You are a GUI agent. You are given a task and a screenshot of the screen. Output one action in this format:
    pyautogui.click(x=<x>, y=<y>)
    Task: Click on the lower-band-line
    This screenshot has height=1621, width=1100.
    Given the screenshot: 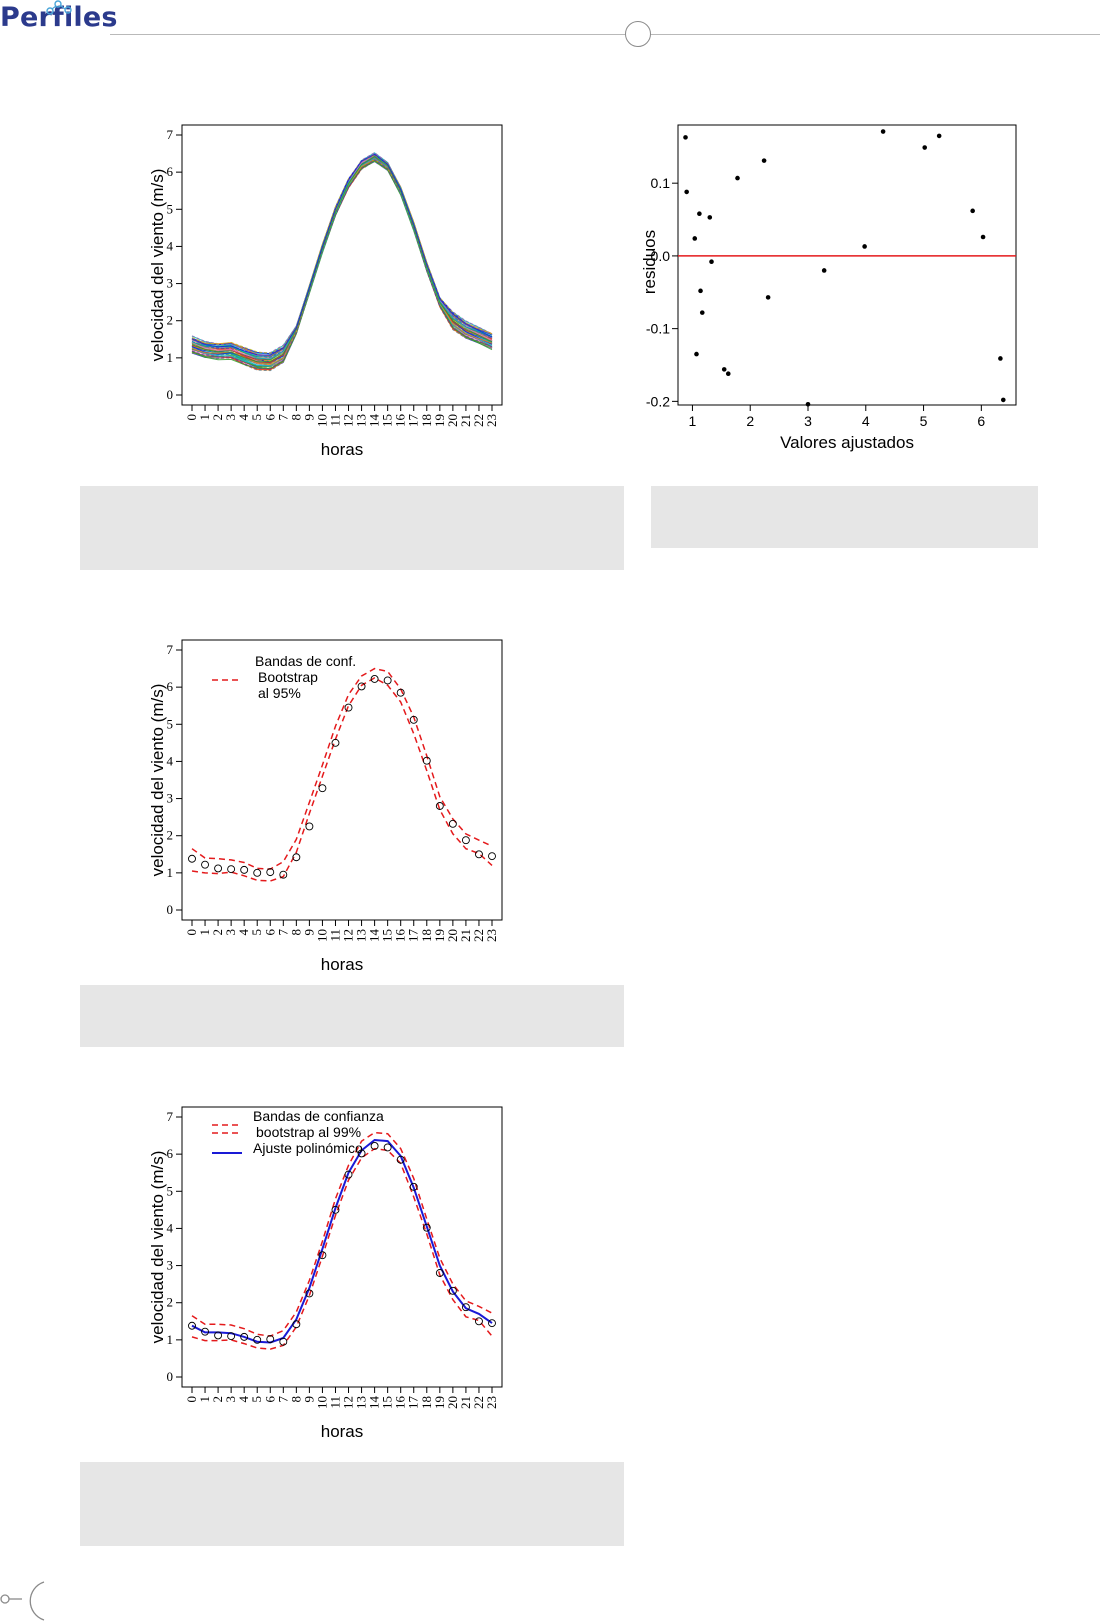 What is the action you would take?
    pyautogui.click(x=342, y=779)
    